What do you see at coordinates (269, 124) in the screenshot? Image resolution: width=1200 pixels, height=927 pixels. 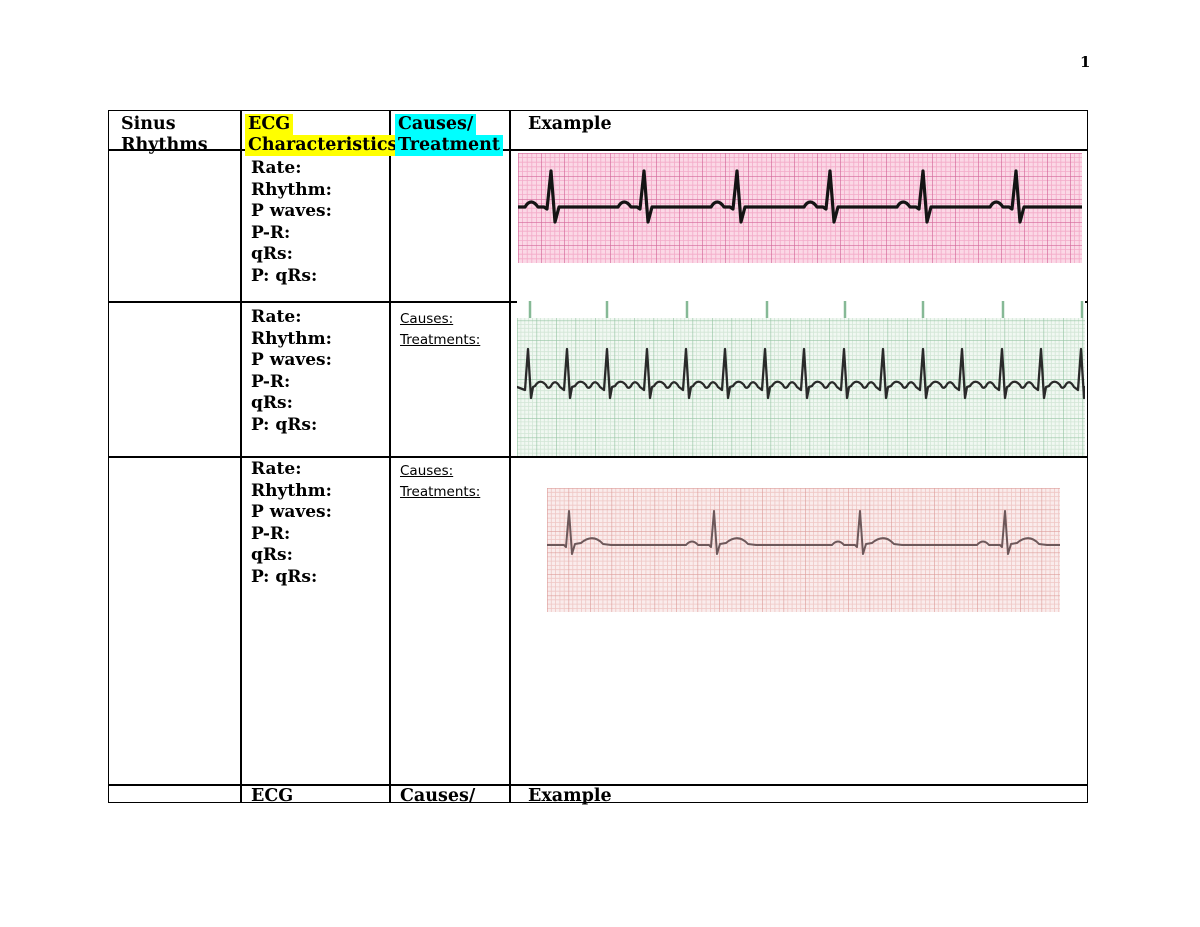 I see `header-ecg-line1: ECG` at bounding box center [269, 124].